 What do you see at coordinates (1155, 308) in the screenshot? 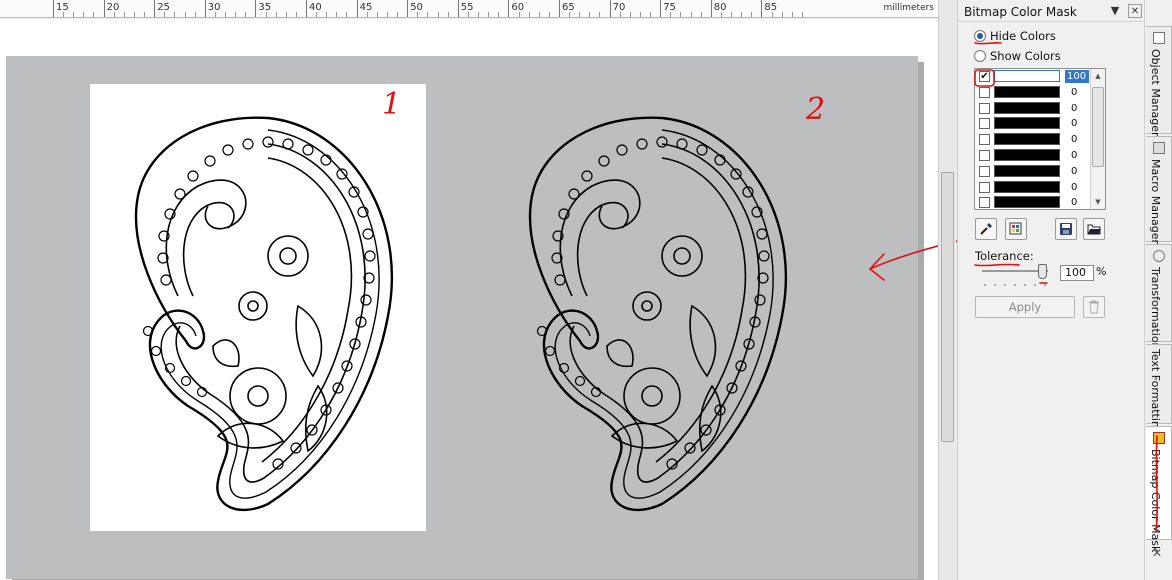
I see `tab-label: Transformation` at bounding box center [1155, 308].